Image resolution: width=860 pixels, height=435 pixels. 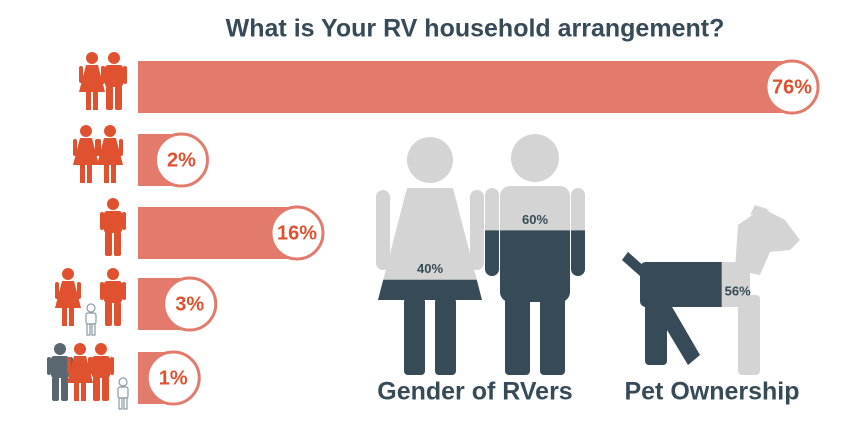 I want to click on value-label: 16%, so click(x=297, y=233).